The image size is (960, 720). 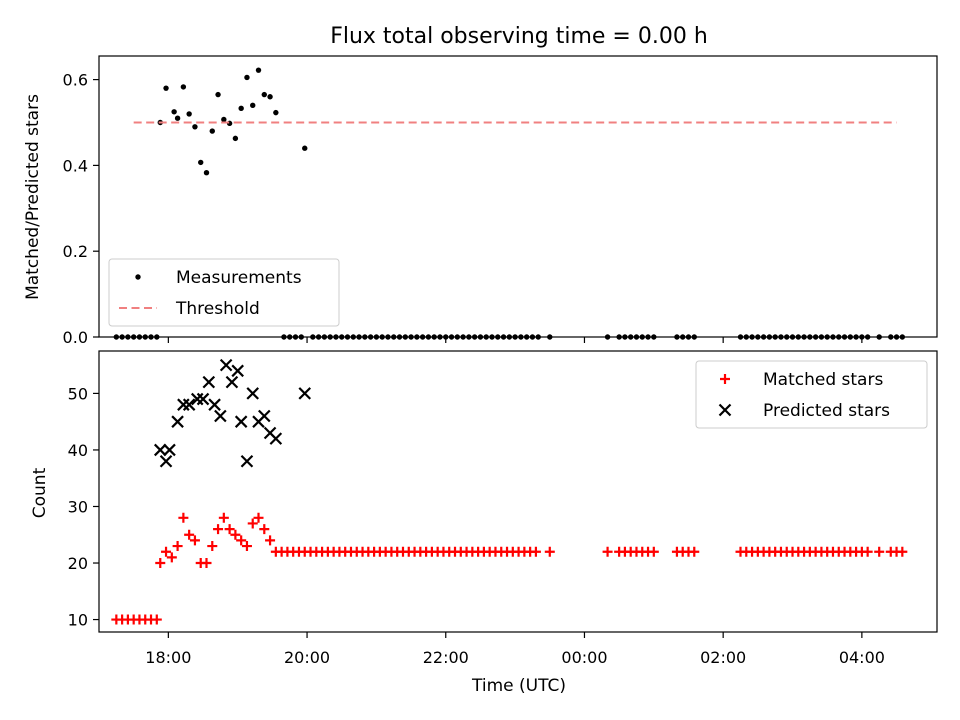 I want to click on x-tick-label: 00:00, so click(x=584, y=657).